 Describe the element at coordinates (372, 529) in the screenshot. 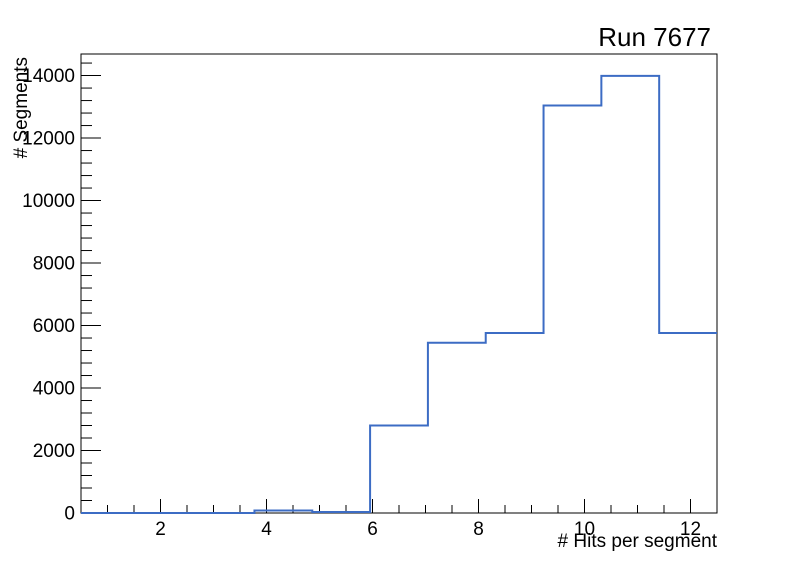

I see `x-tick-label: 6` at that location.